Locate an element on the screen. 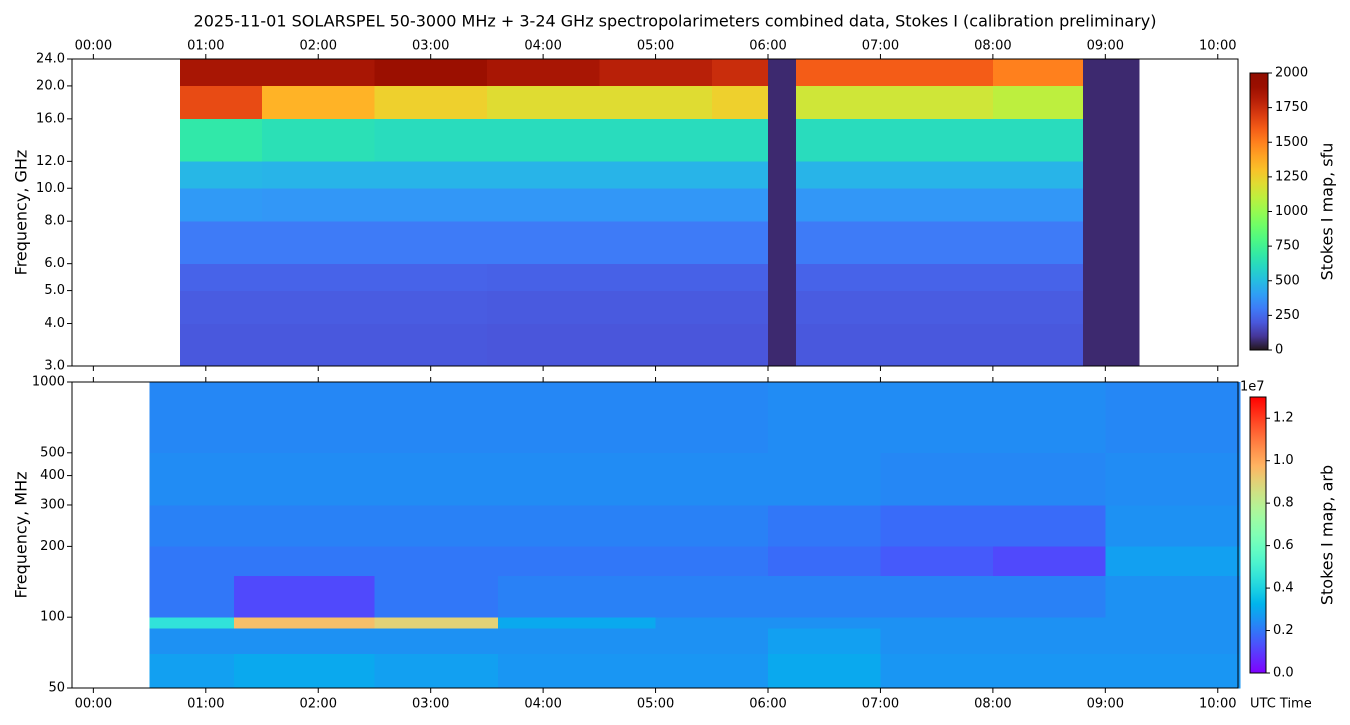 Image resolution: width=1350 pixels, height=725 pixels. x-tick-label: 00:00 is located at coordinates (93, 46).